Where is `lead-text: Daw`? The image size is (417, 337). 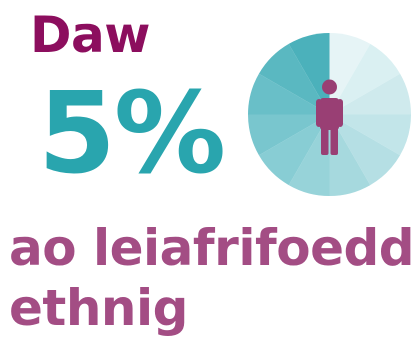 lead-text: Daw is located at coordinates (90, 35).